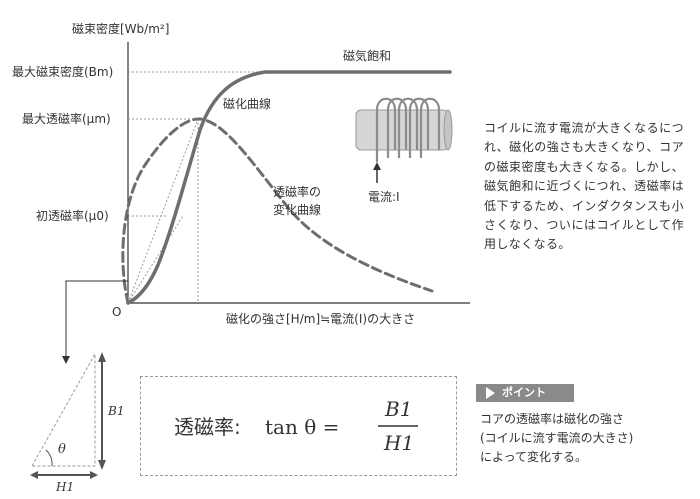 The width and height of the screenshot is (700, 499). I want to click on connector-arrow, so click(95, 322).